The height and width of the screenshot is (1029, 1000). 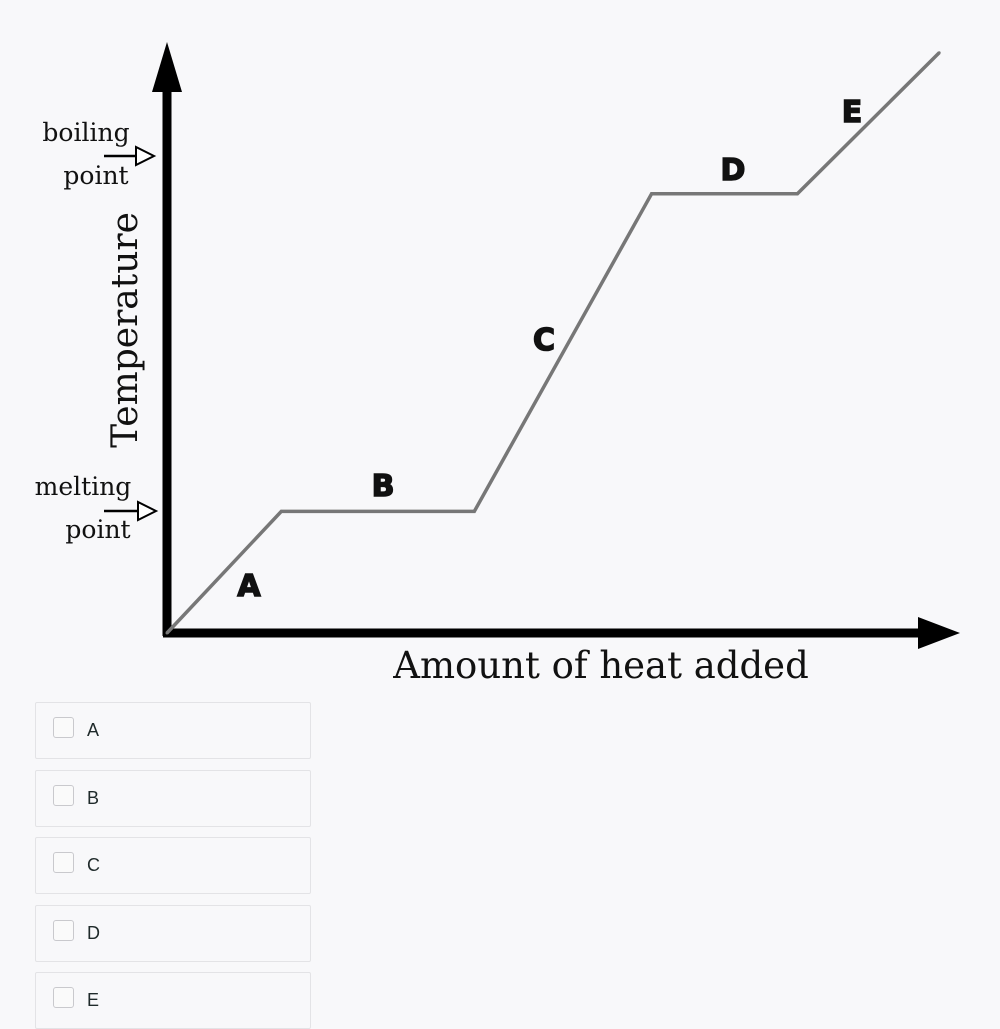 What do you see at coordinates (383, 486) in the screenshot?
I see `segment-label-b: B` at bounding box center [383, 486].